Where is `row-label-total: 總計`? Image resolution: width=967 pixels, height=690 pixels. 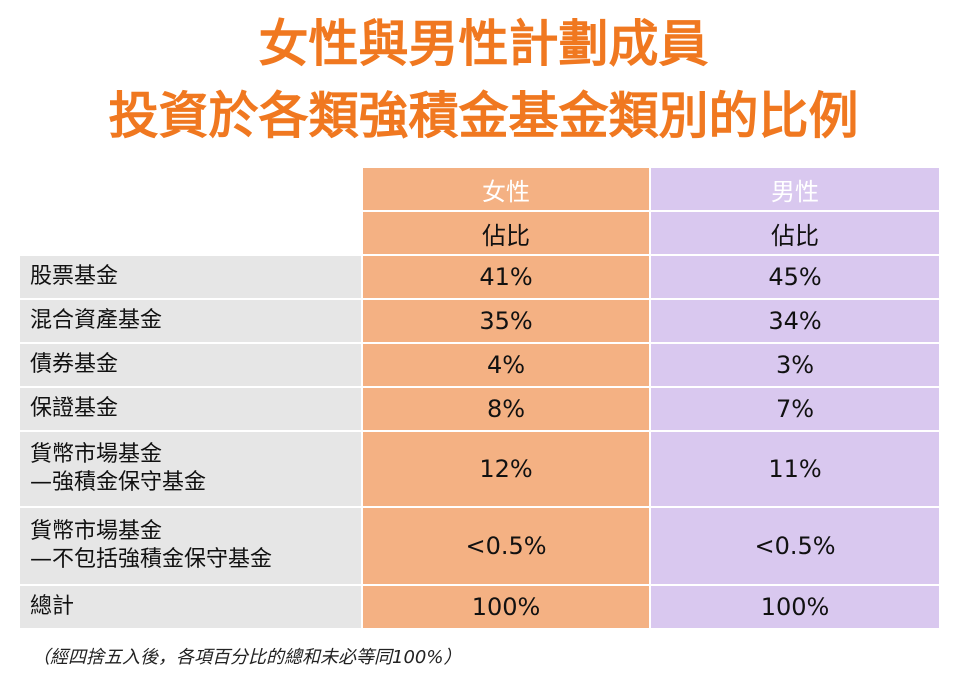 row-label-total: 總計 is located at coordinates (190, 607).